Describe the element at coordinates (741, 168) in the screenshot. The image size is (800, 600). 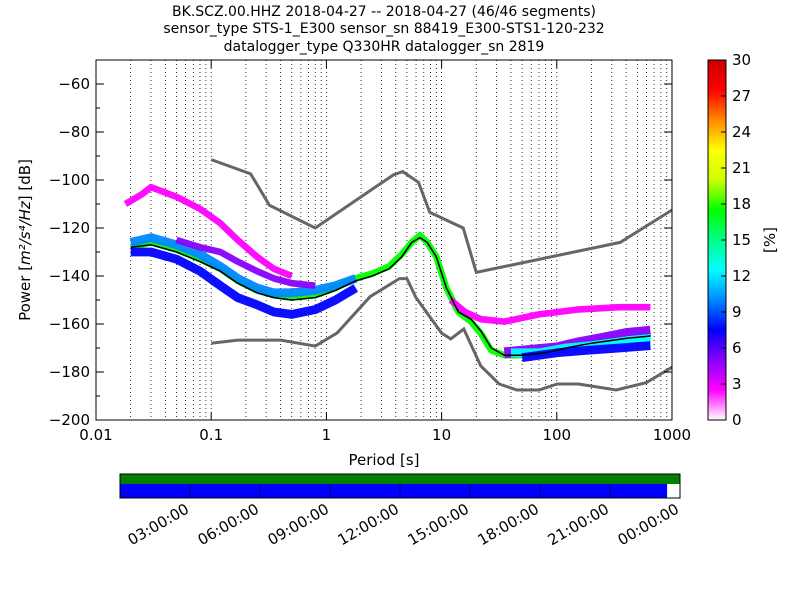
I see `colorbar-tick-label: 21` at that location.